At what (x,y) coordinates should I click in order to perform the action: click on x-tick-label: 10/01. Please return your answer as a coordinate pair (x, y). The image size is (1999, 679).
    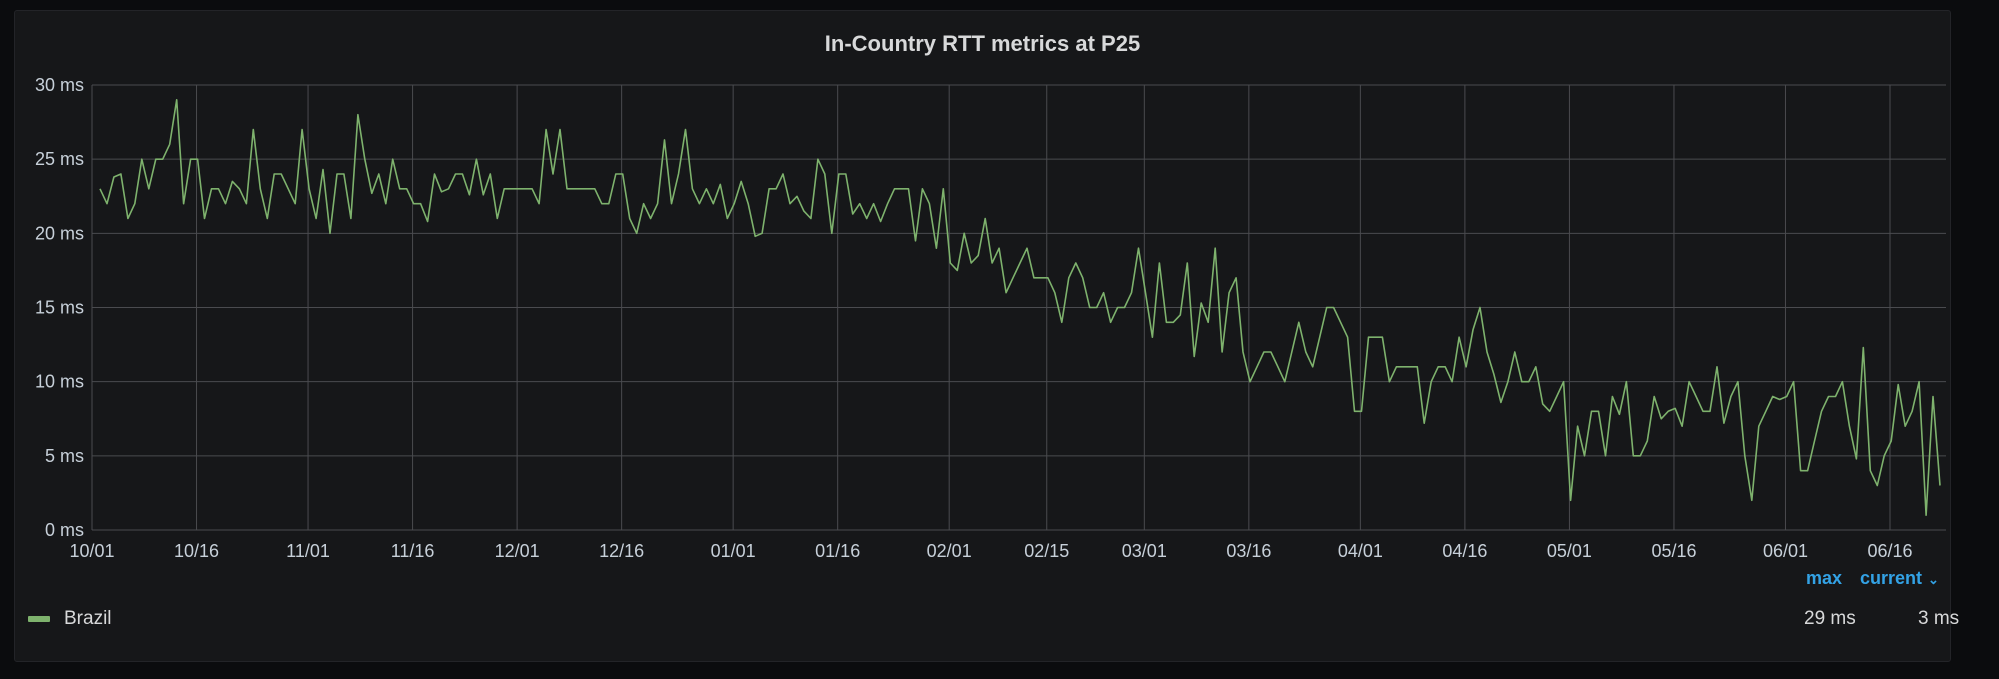
    Looking at the image, I should click on (91, 551).